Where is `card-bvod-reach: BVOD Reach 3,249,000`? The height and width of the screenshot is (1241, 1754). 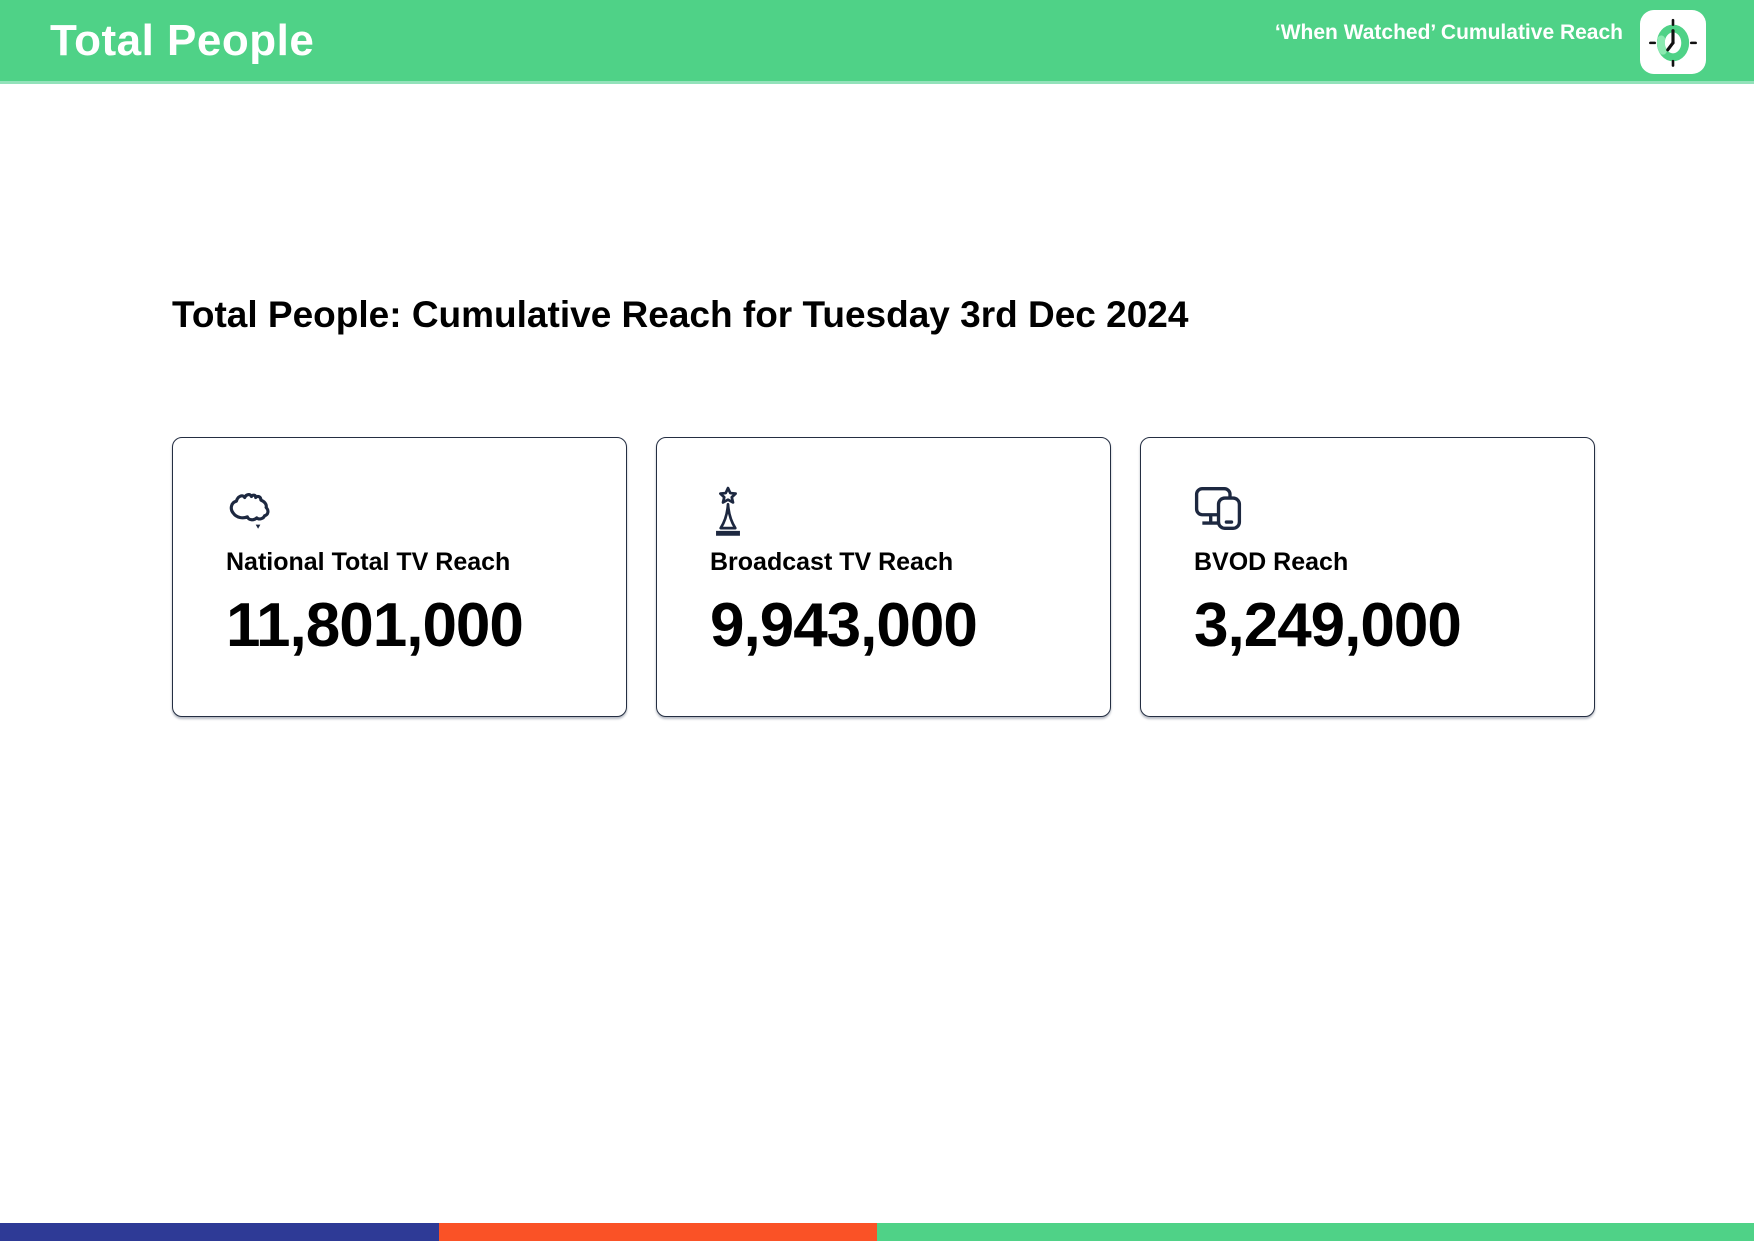
card-bvod-reach: BVOD Reach 3,249,000 is located at coordinates (1367, 577).